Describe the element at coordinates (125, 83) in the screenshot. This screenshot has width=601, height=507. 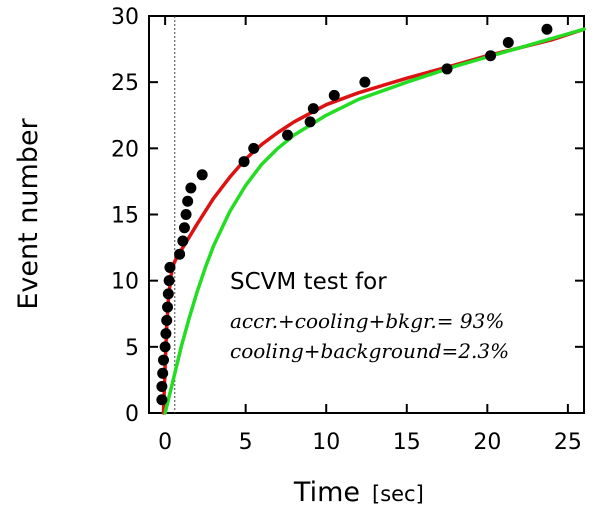
I see `y-tick-label: 25` at that location.